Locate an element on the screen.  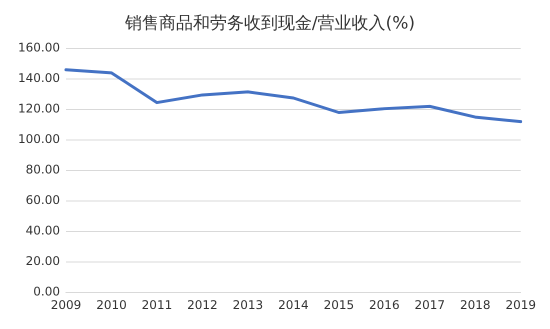
y-tick-label: 100.00 is located at coordinates (39, 139).